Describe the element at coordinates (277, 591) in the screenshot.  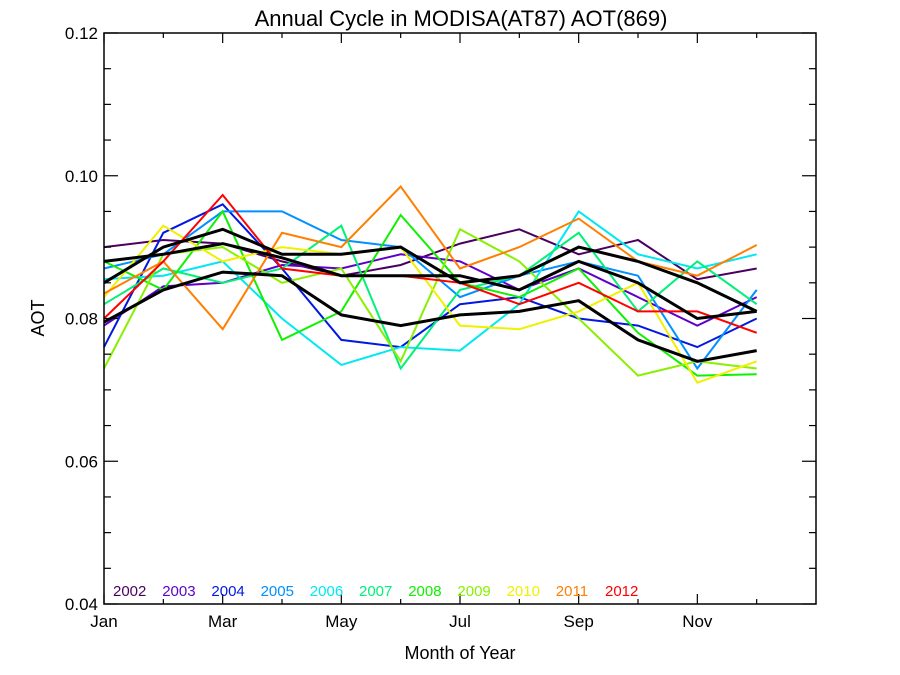
I see `legend-item: 2005` at that location.